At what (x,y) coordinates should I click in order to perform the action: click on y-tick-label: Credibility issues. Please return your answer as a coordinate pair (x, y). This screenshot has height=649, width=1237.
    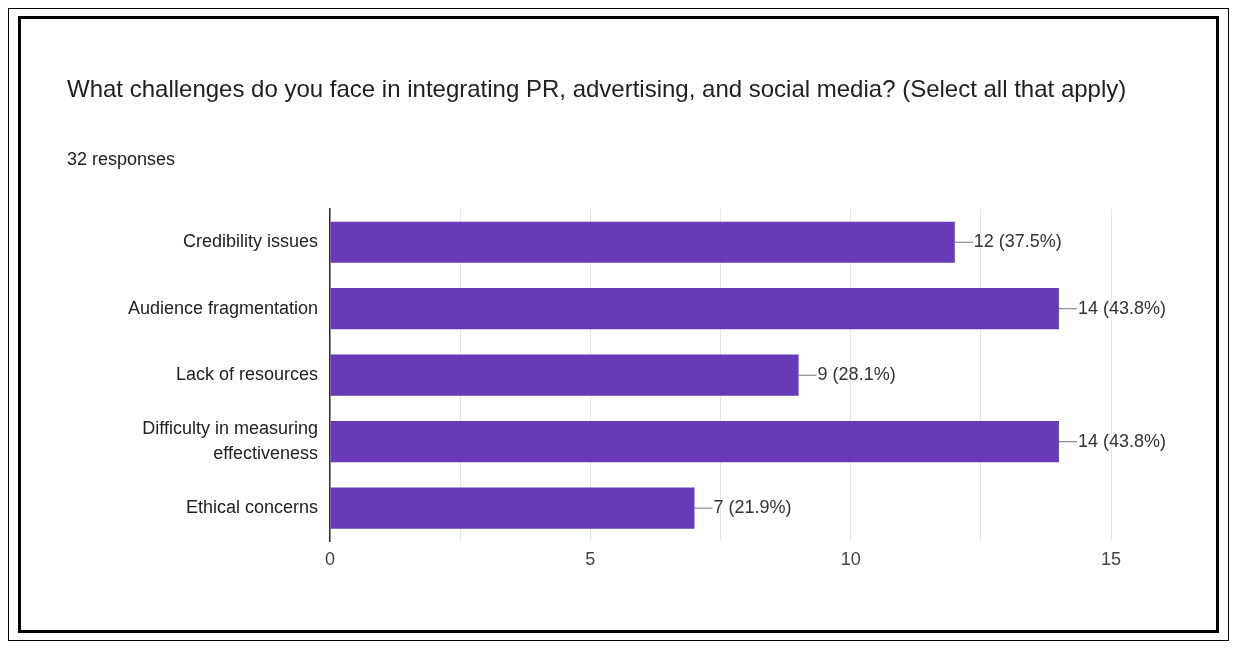
    Looking at the image, I should click on (250, 241).